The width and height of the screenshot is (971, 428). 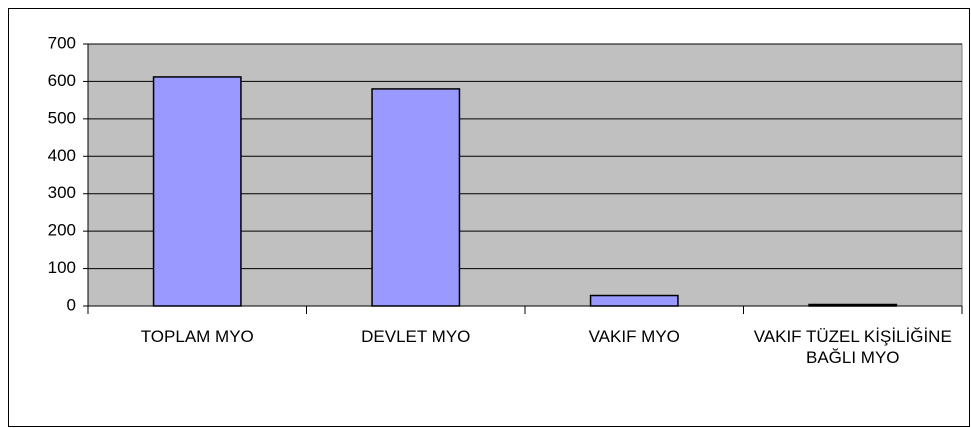 I want to click on y-tick-label: 500, so click(x=62, y=117).